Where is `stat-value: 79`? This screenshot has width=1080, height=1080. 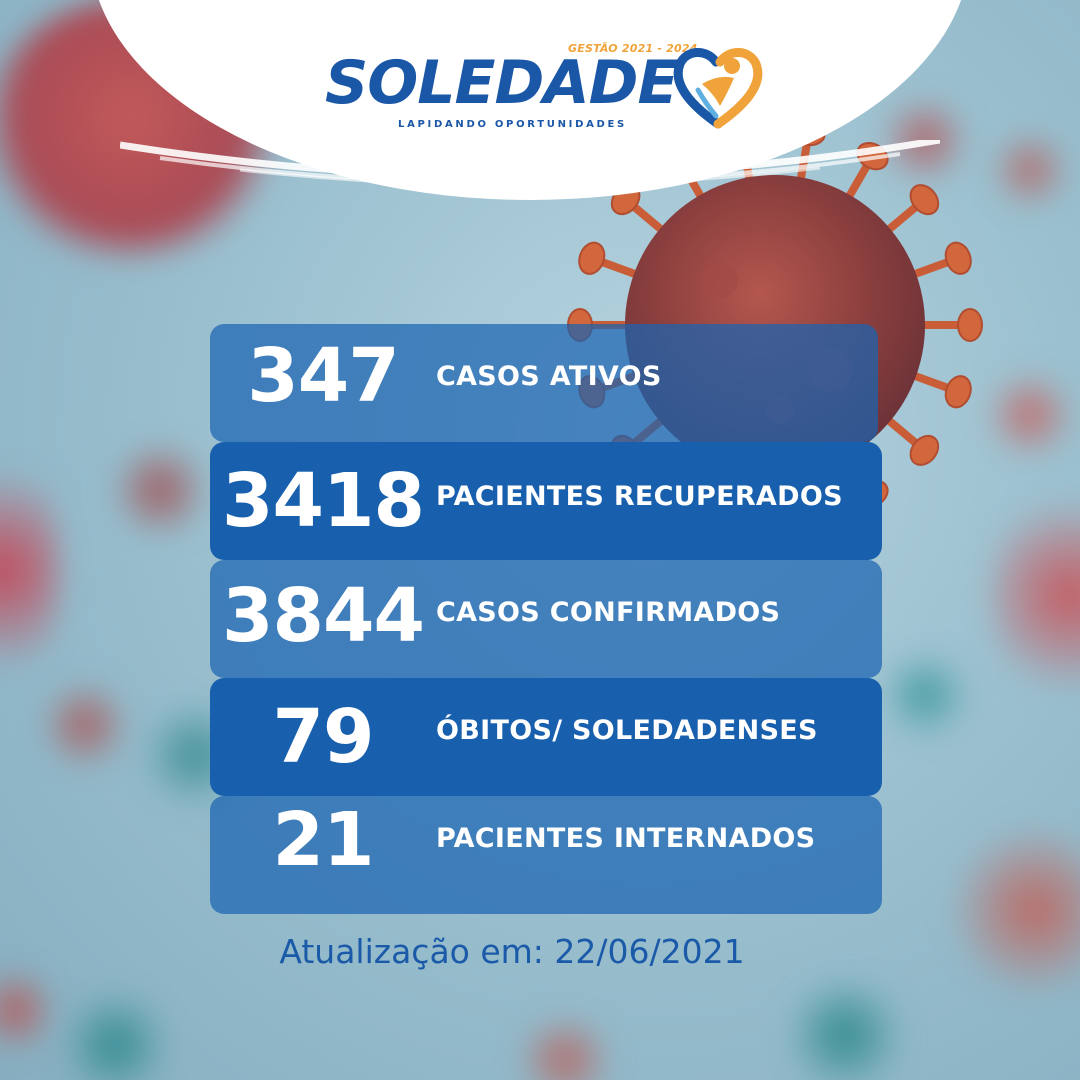 stat-value: 79 is located at coordinates (323, 737).